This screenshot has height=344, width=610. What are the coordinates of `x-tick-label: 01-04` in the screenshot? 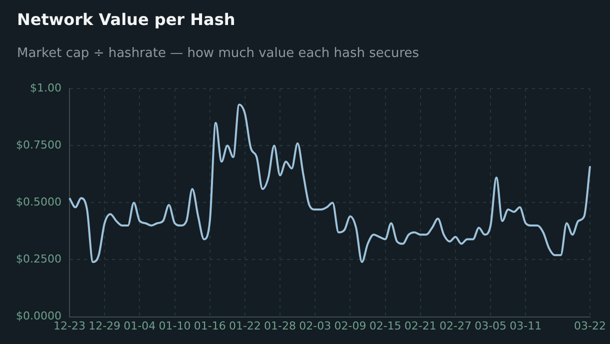 It's located at (140, 325).